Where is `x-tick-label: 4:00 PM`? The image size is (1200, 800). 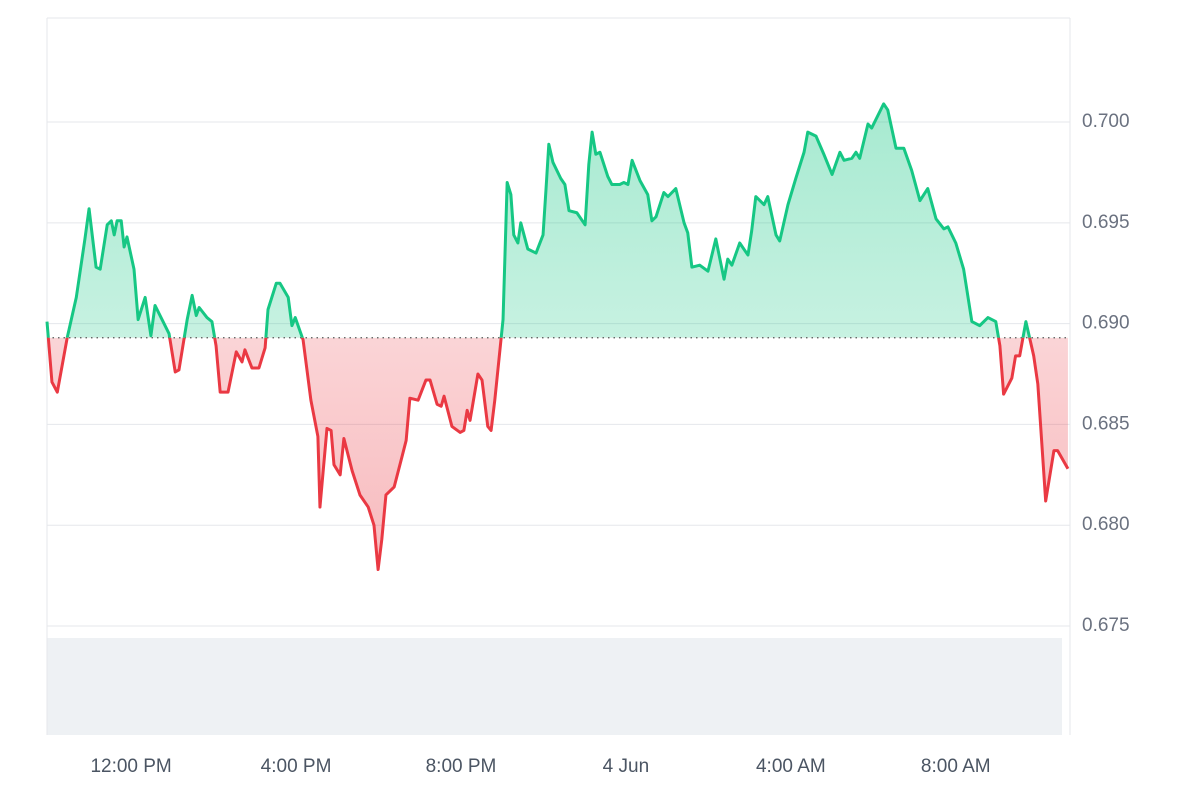
x-tick-label: 4:00 PM is located at coordinates (296, 766).